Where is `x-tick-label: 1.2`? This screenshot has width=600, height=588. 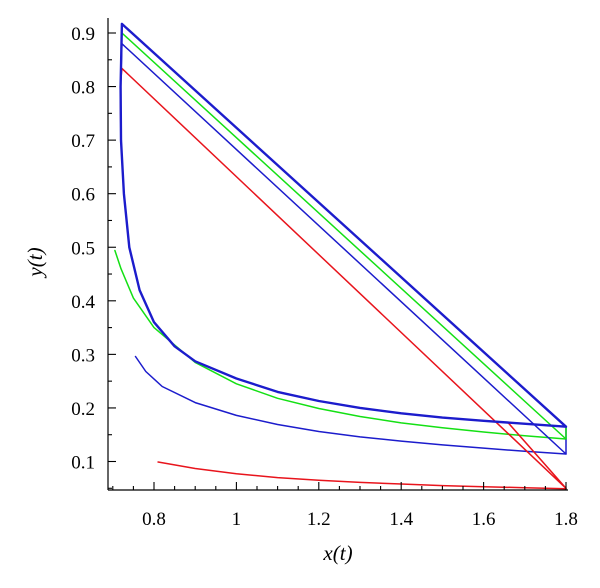
x-tick-label: 1.2 is located at coordinates (319, 519).